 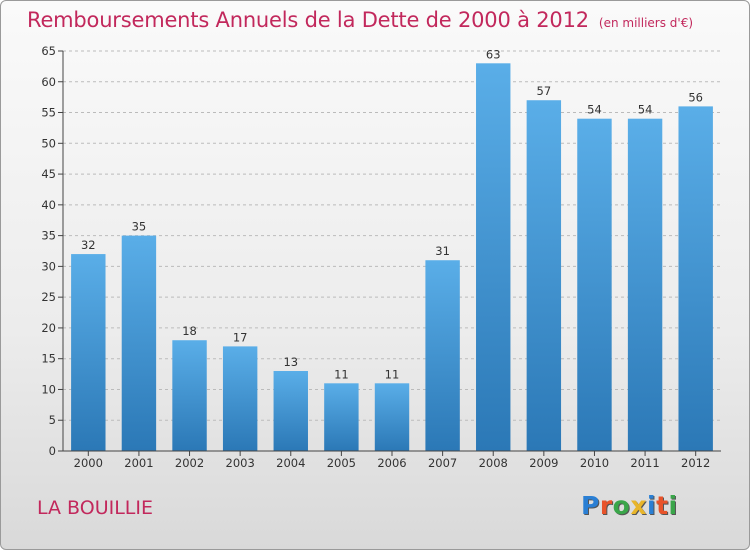 What do you see at coordinates (48, 174) in the screenshot?
I see `y-tick-label: 45` at bounding box center [48, 174].